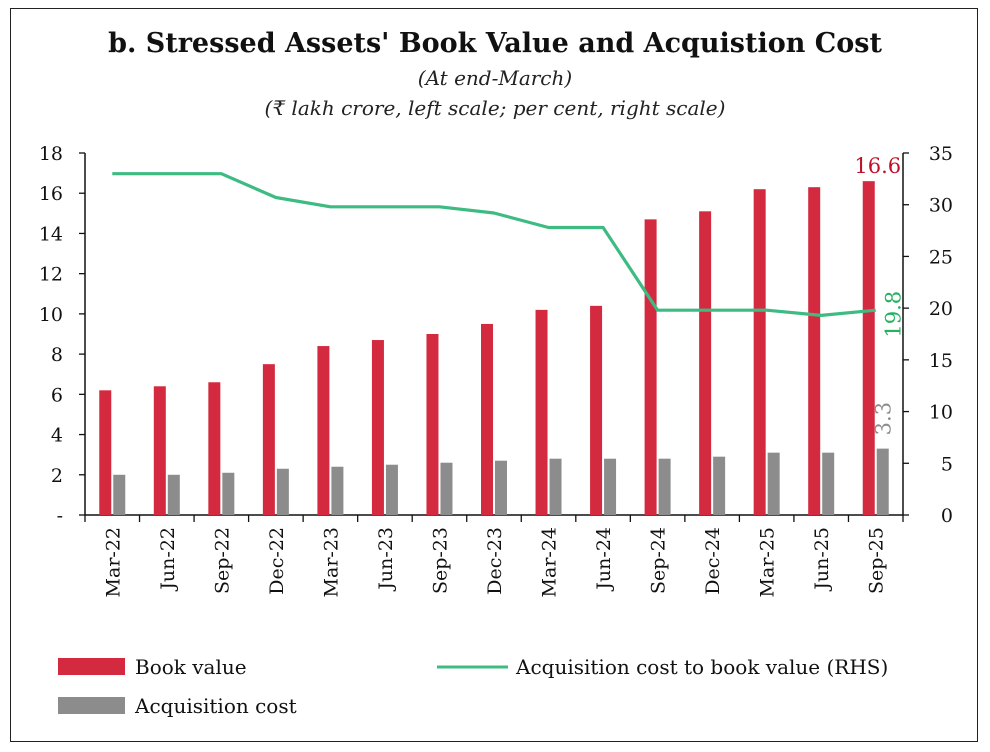 The height and width of the screenshot is (752, 990). I want to click on right-tick-label: 25, so click(941, 257).